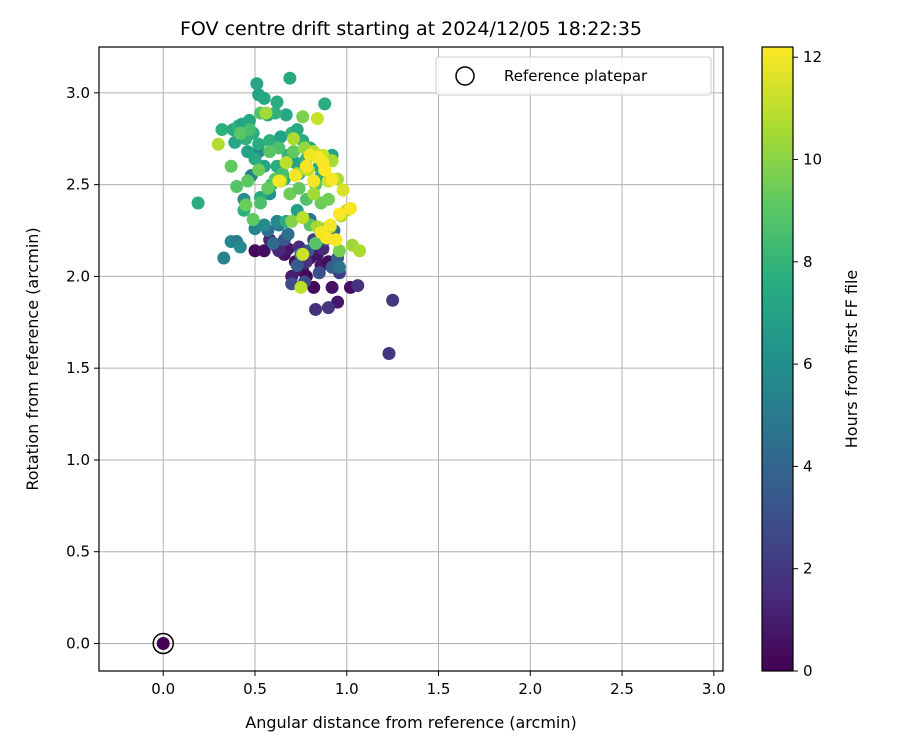  I want to click on colorbar-gradient, so click(777, 359).